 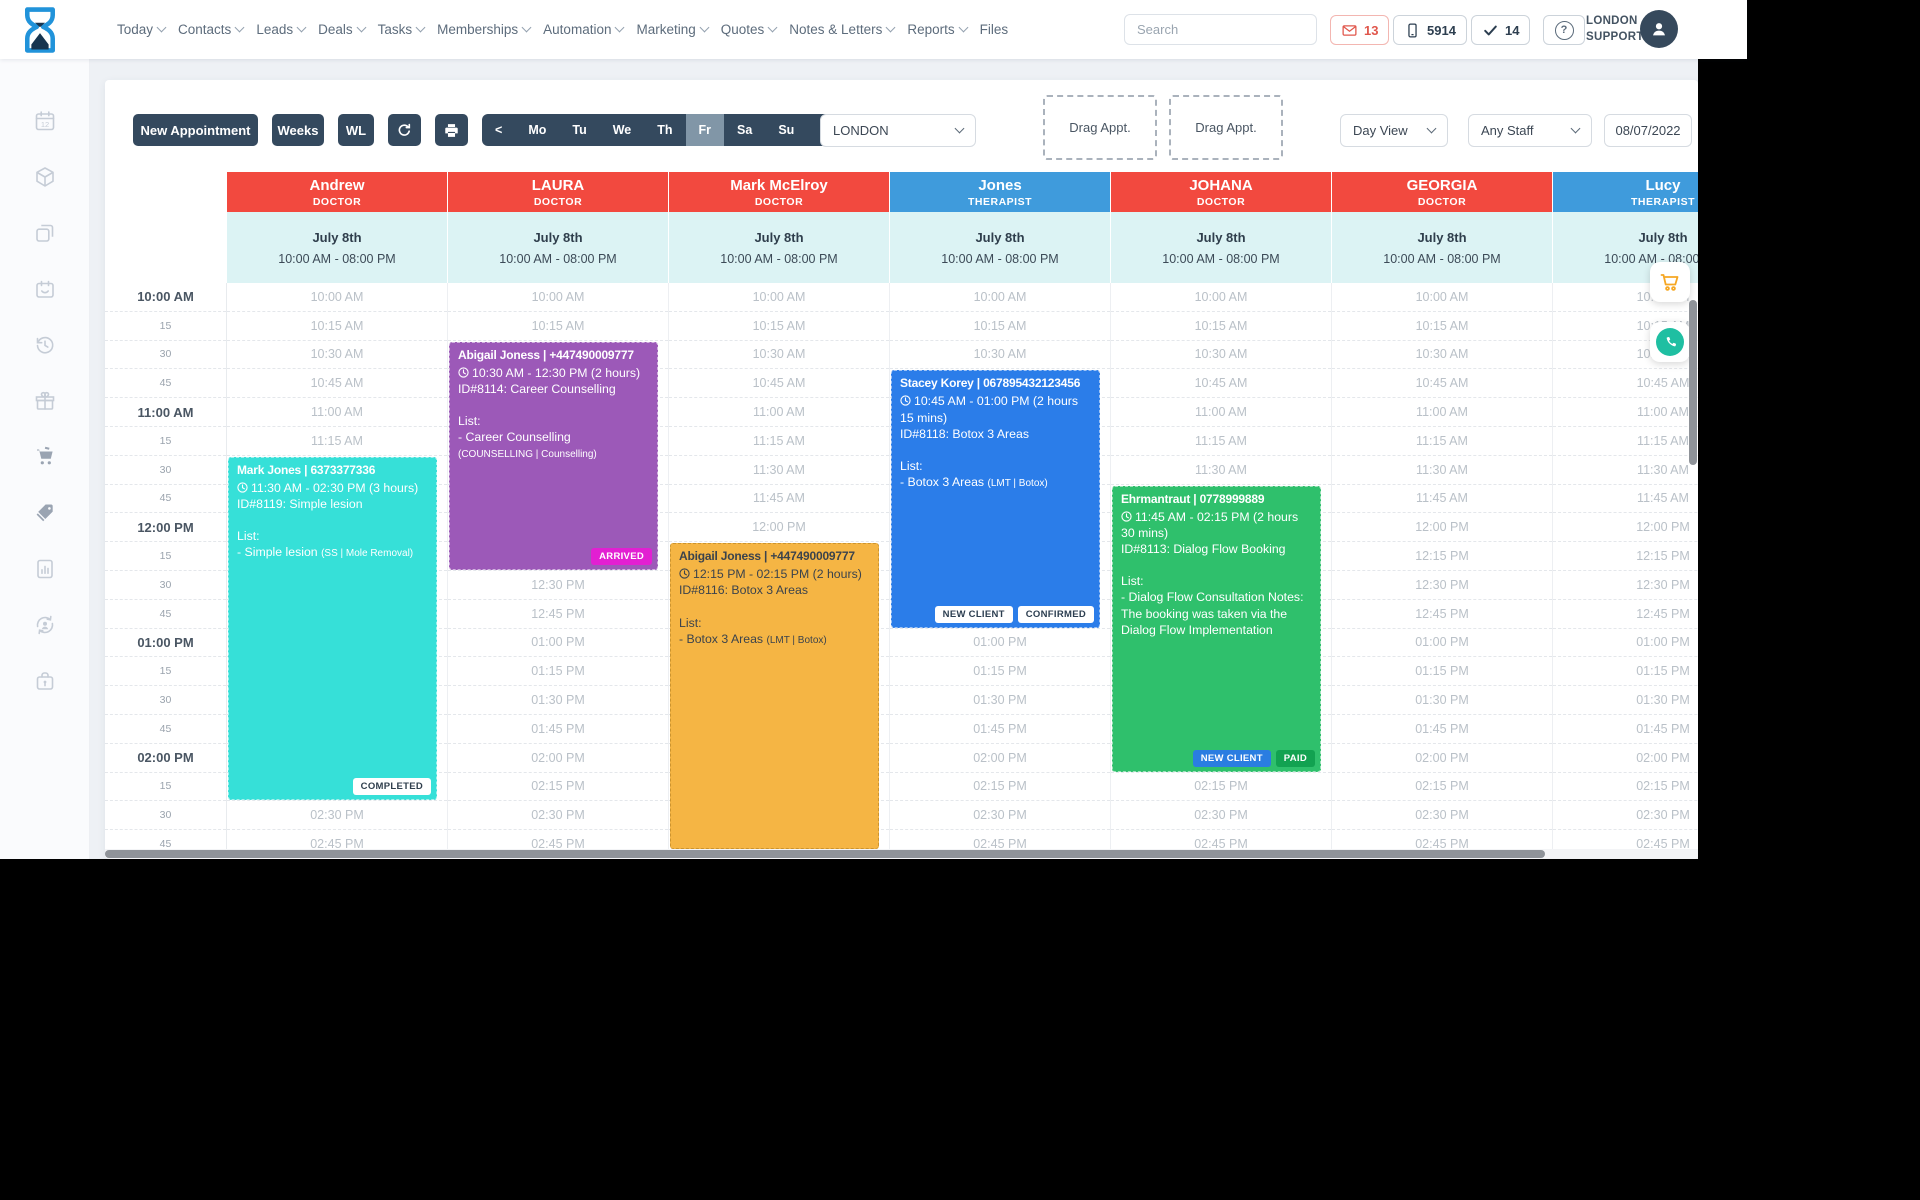 I want to click on cart-fab-button, so click(x=1670, y=282).